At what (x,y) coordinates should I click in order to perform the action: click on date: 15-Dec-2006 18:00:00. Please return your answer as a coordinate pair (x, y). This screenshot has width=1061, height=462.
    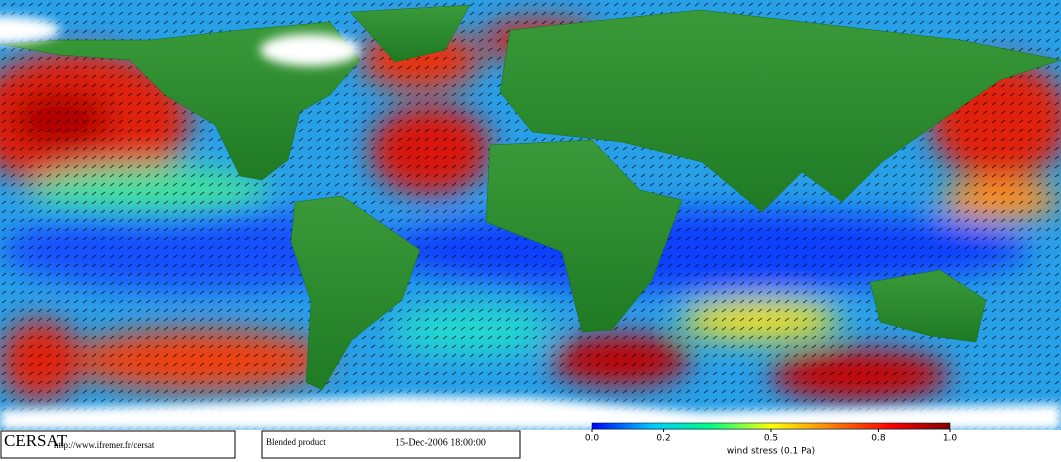
    Looking at the image, I should click on (440, 442).